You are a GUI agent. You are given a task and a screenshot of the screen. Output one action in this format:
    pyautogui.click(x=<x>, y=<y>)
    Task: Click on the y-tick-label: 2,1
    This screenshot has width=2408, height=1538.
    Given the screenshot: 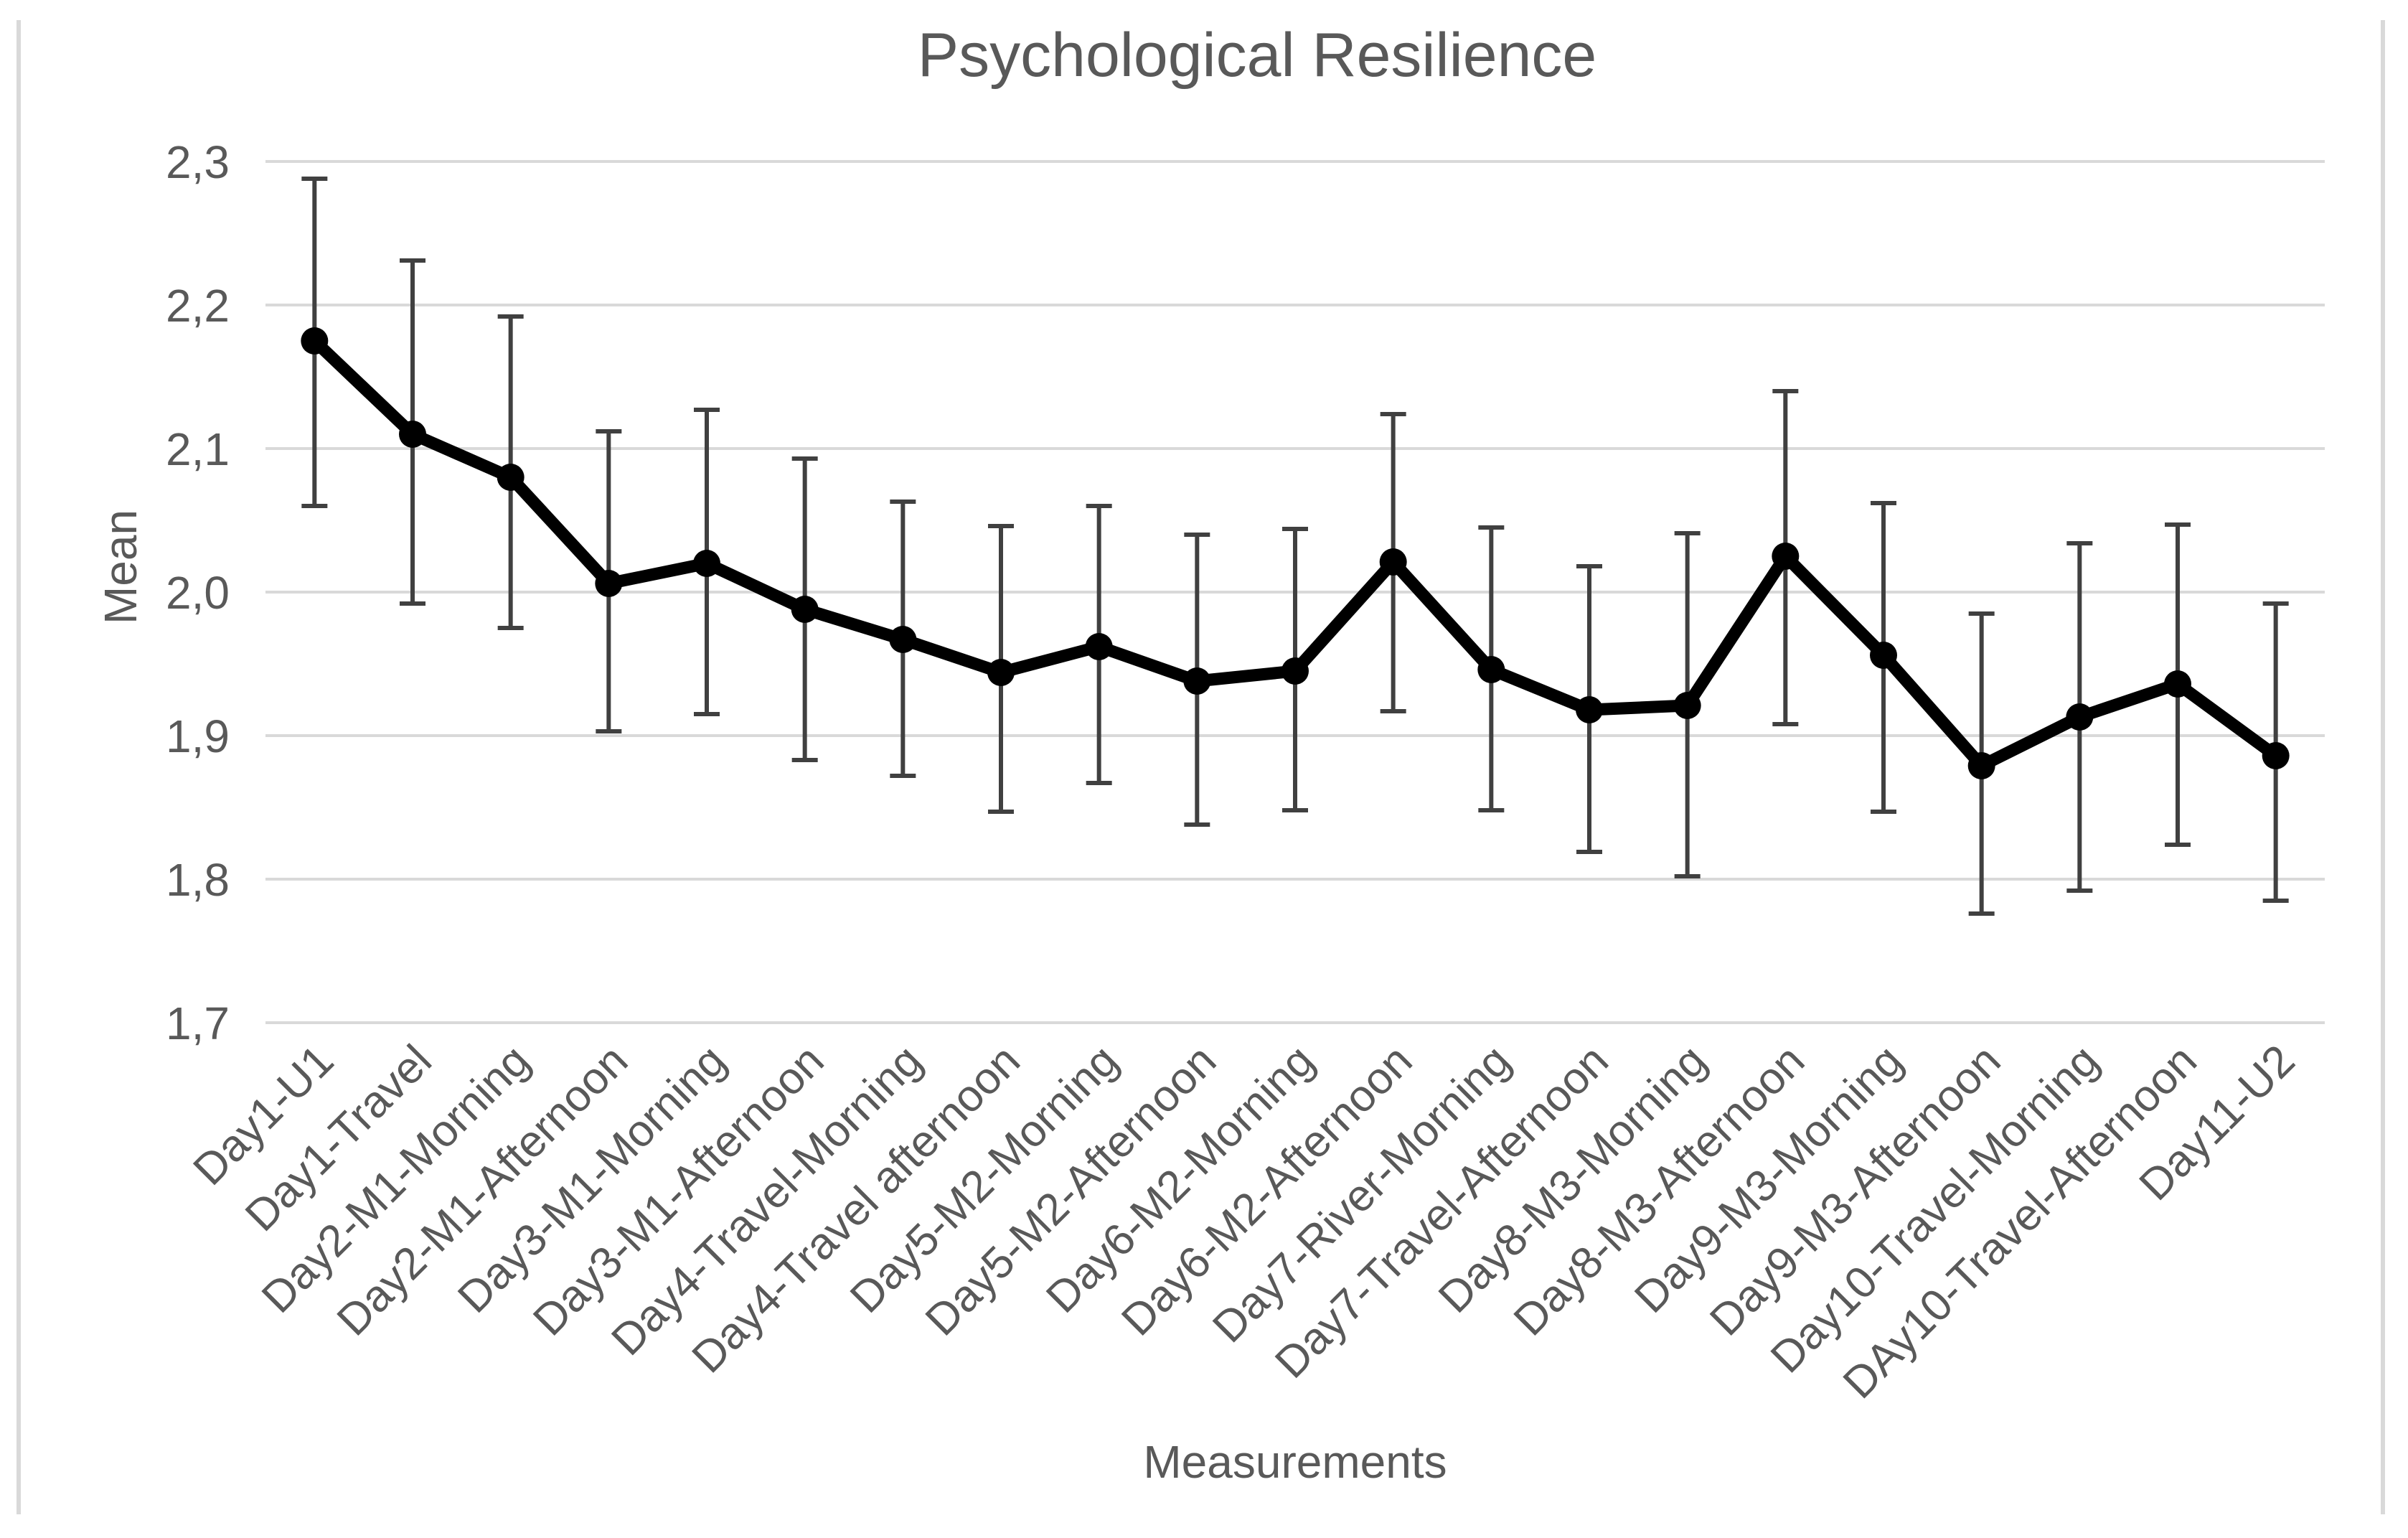 What is the action you would take?
    pyautogui.click(x=198, y=449)
    